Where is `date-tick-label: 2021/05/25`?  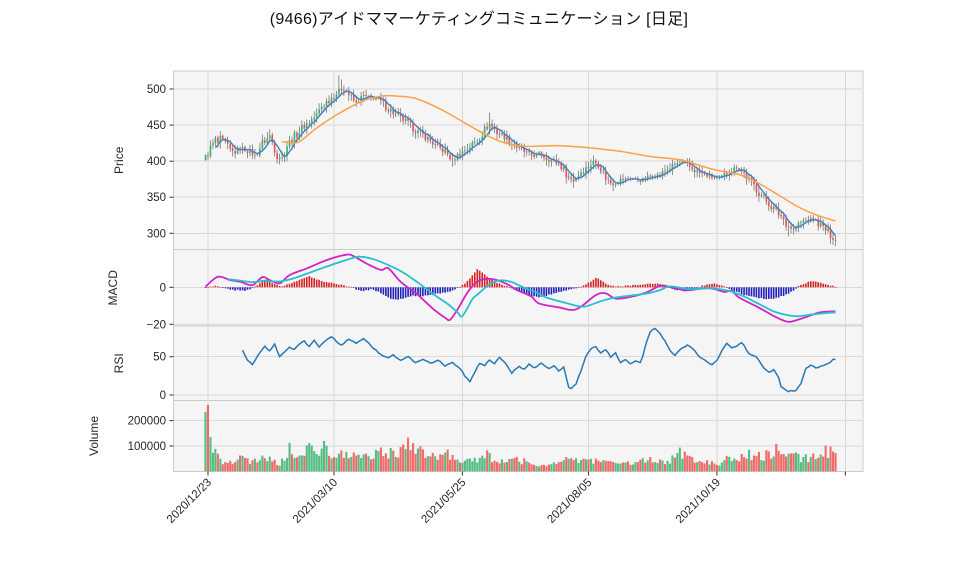 date-tick-label: 2021/05/25 is located at coordinates (443, 501).